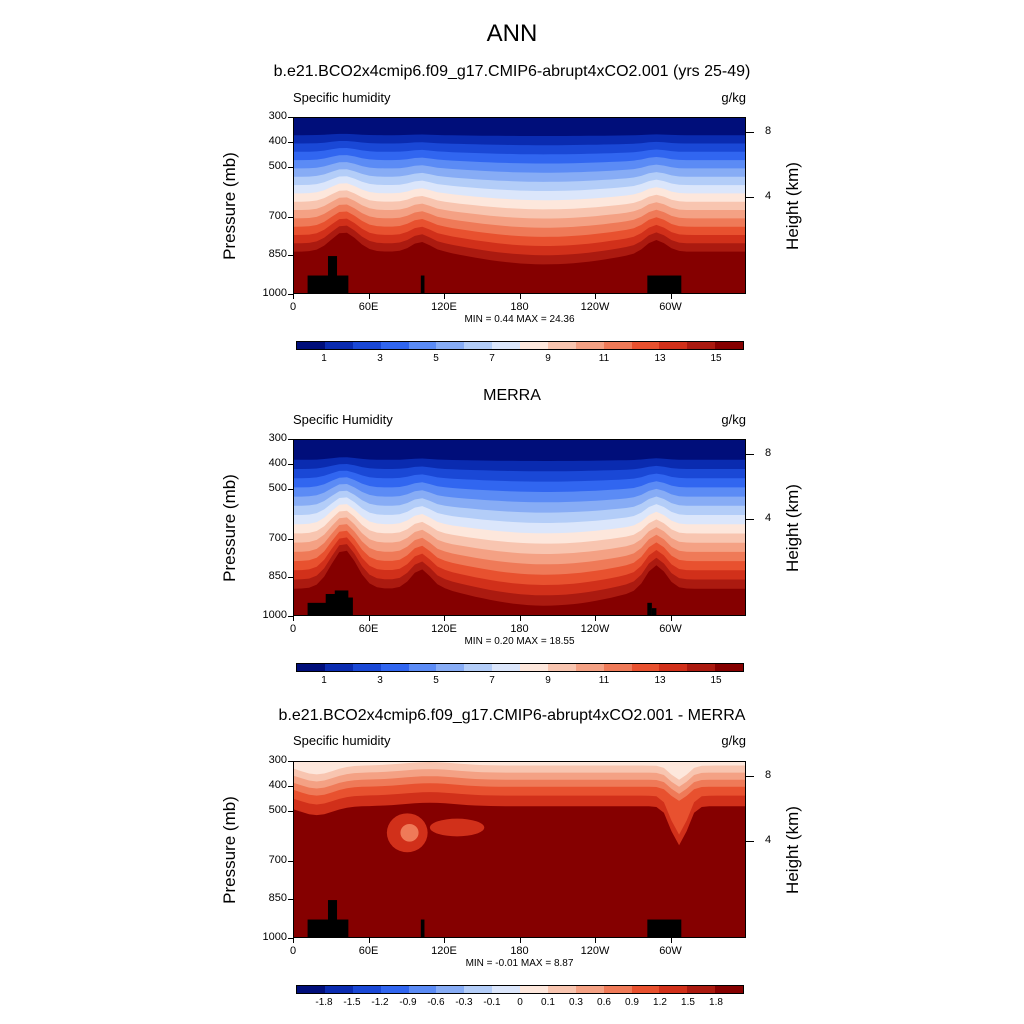 This screenshot has width=1024, height=1024. I want to click on x-tick-label: 0, so click(293, 629).